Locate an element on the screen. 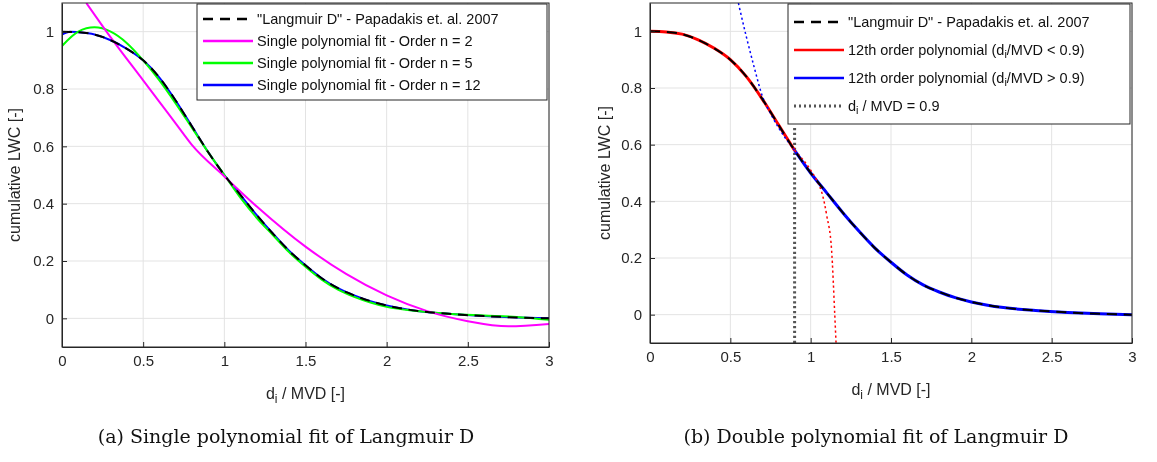  legend-label: 12th order polynomial (d$_{i}$/MVD > 0.9) is located at coordinates (966, 79).